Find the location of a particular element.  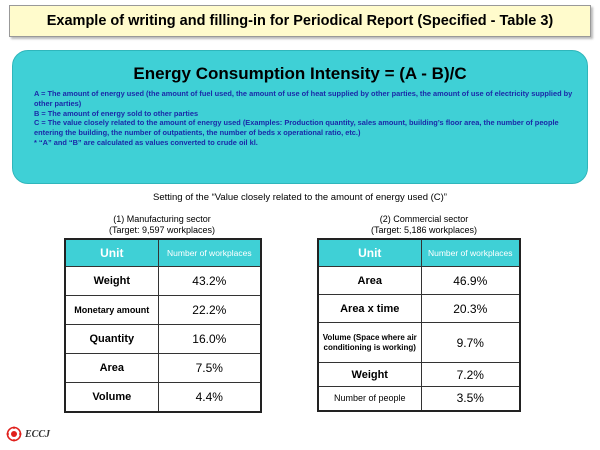

table-row: Area 7.5% is located at coordinates (163, 368).